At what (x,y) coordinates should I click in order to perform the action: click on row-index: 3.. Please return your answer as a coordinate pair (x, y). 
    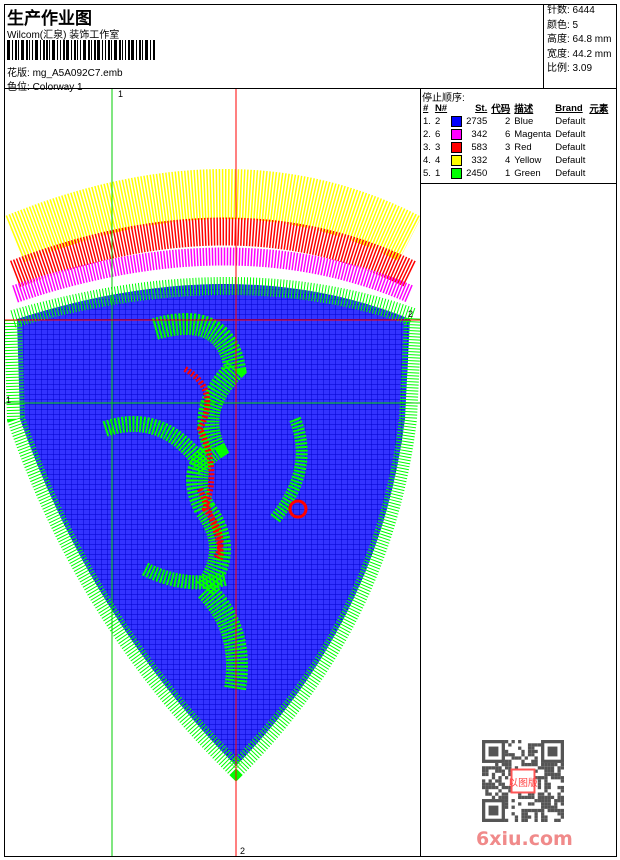
    Looking at the image, I should click on (427, 147).